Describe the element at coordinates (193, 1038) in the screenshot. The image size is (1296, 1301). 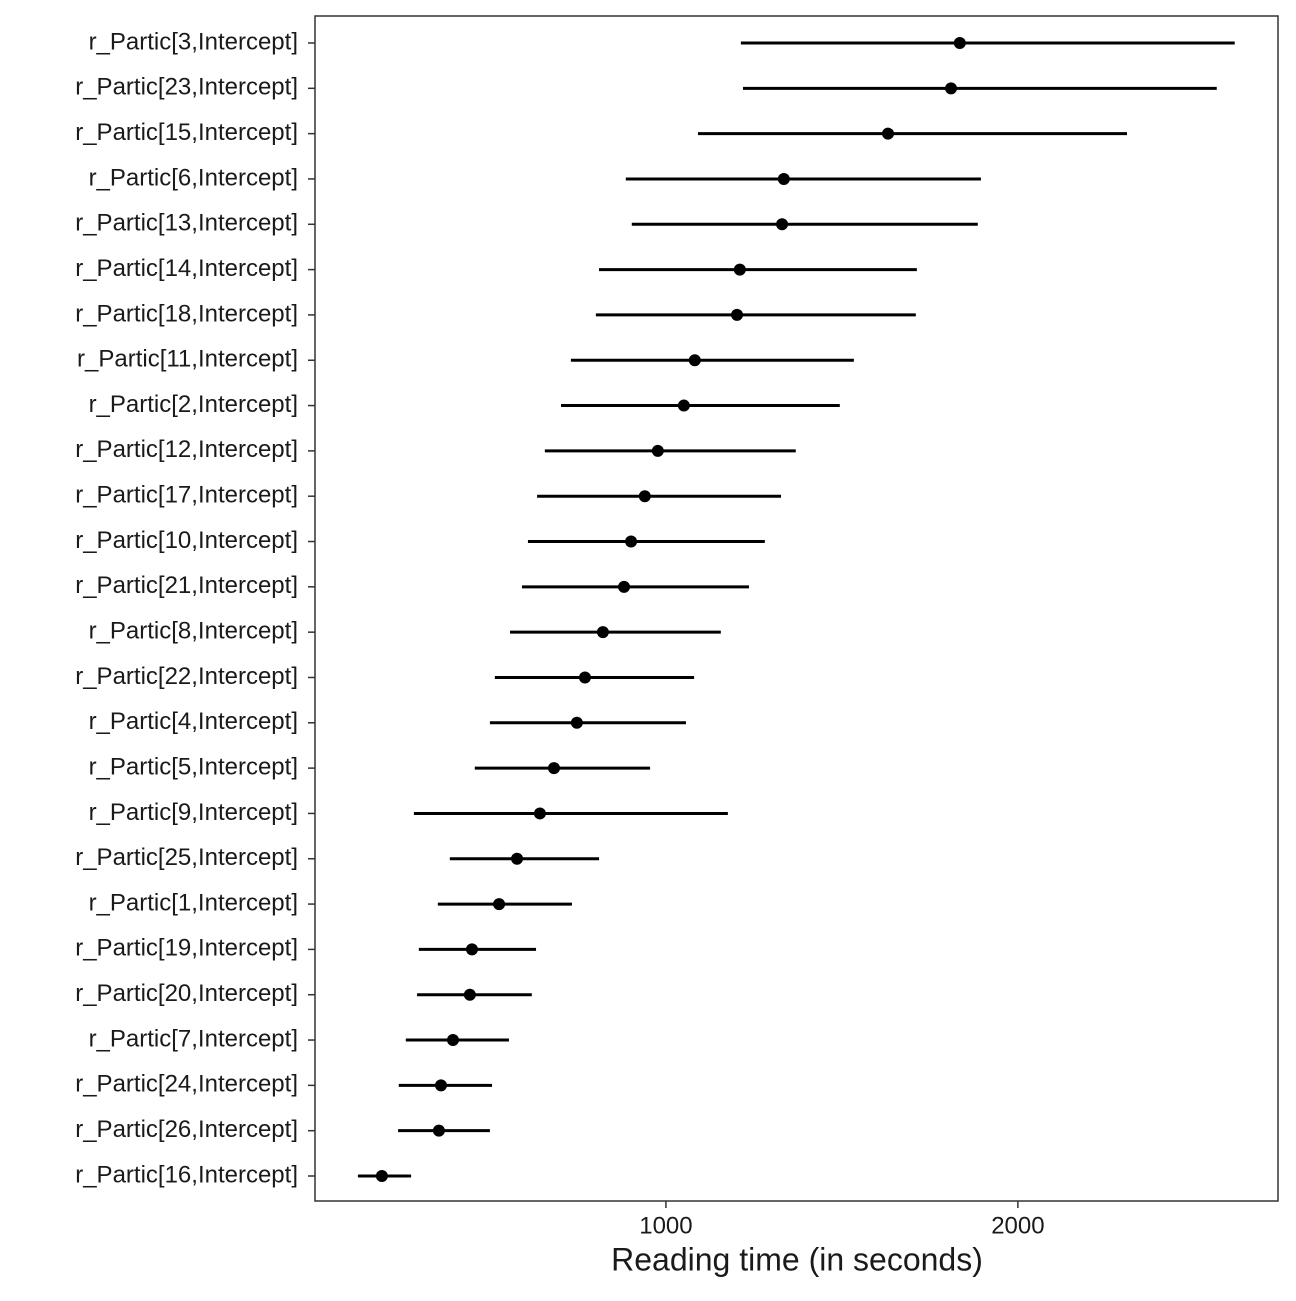
I see `y-tick-label: r_Partic[7,Intercept]` at that location.